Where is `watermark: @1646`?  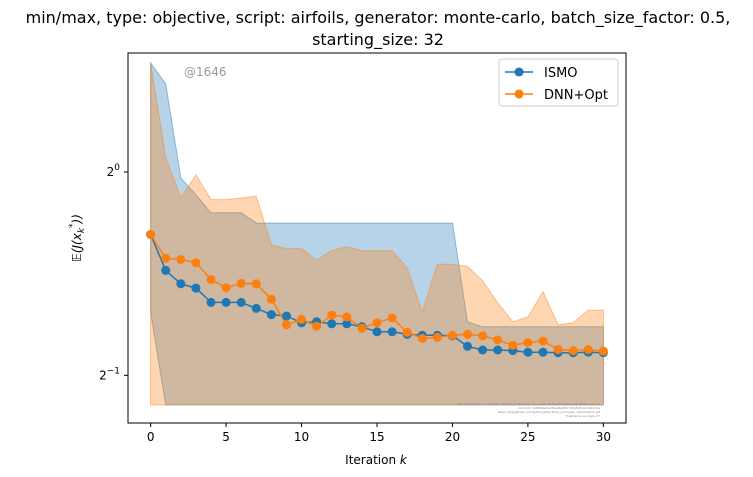
watermark: @1646 is located at coordinates (205, 72).